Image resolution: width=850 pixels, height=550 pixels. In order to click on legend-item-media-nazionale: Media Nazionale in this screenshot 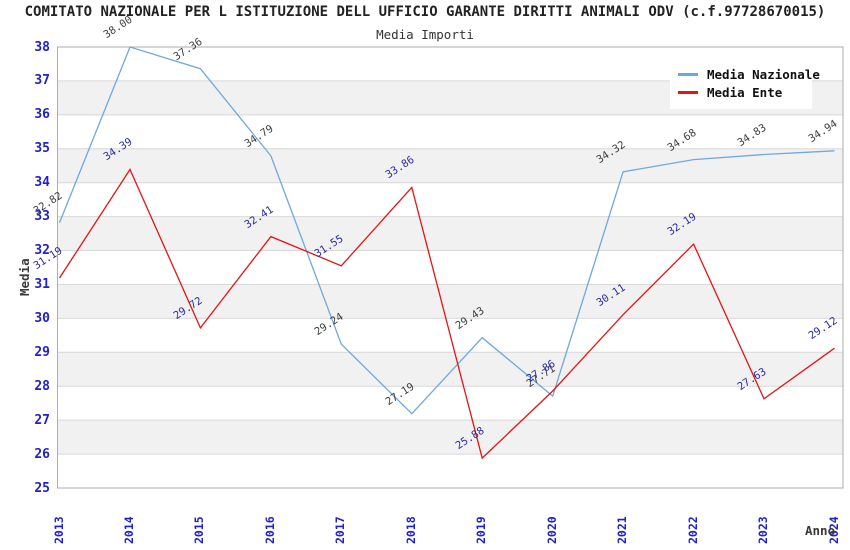, I will do `click(749, 74)`.